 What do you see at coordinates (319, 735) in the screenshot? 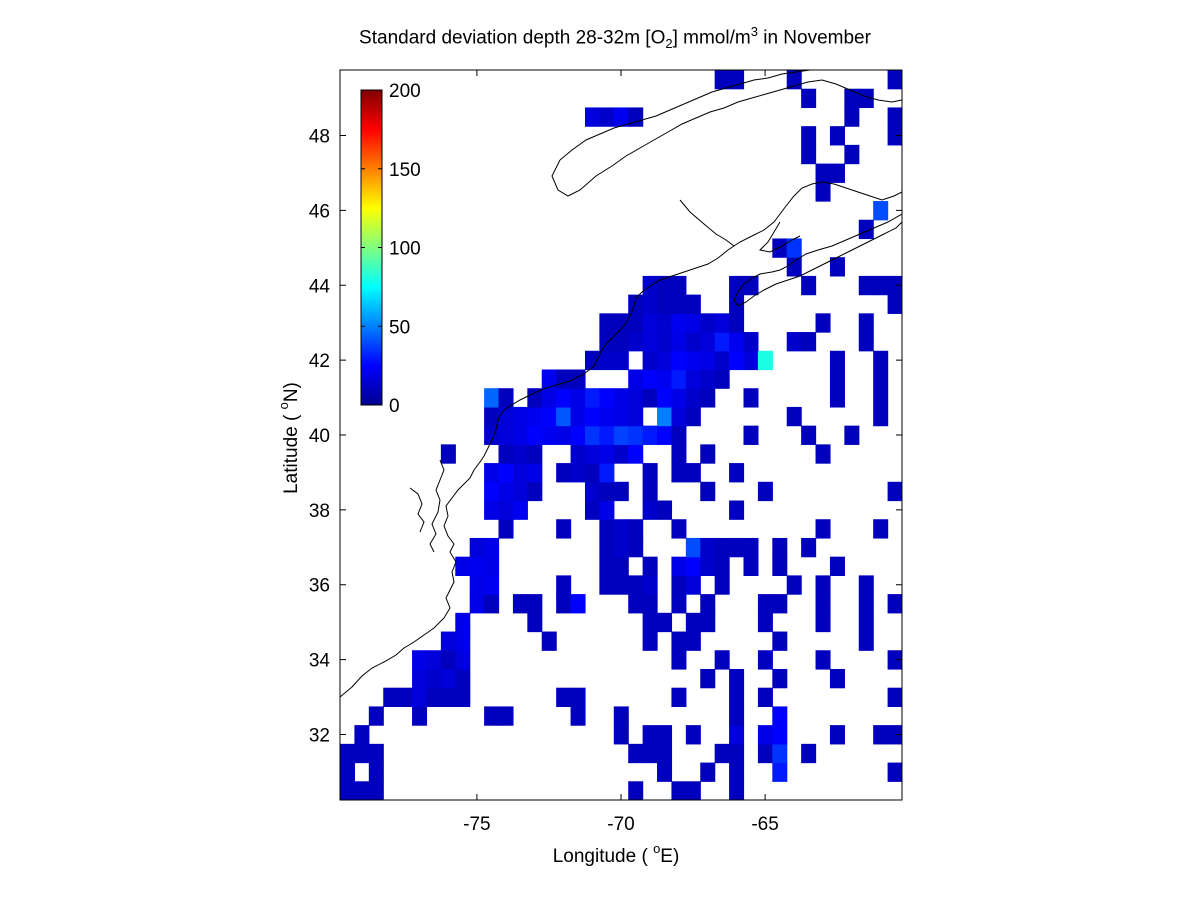
I see `y-tick-label: 32` at bounding box center [319, 735].